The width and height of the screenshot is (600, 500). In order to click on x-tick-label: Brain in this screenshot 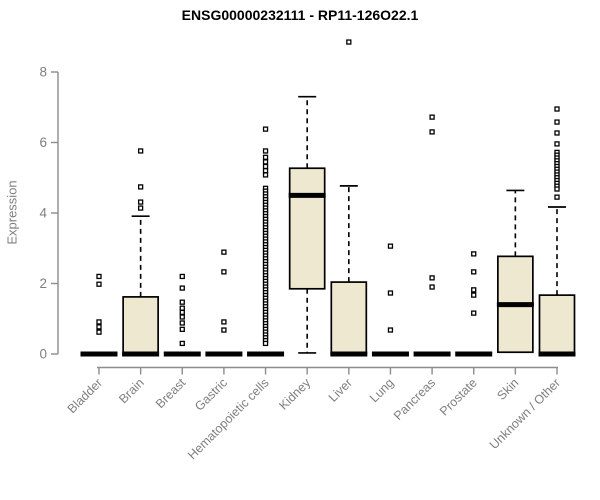, I will do `click(131, 391)`.